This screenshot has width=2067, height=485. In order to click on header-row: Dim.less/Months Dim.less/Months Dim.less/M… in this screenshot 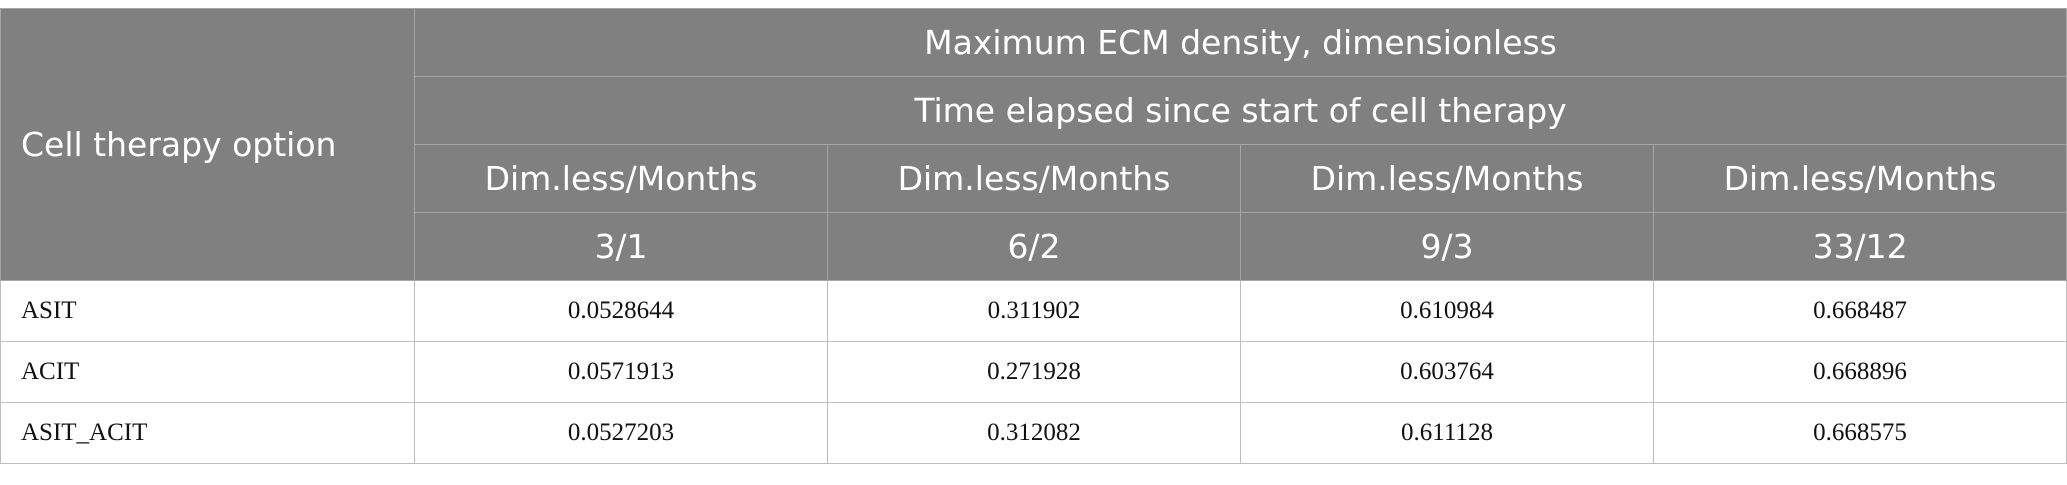, I will do `click(1034, 178)`.